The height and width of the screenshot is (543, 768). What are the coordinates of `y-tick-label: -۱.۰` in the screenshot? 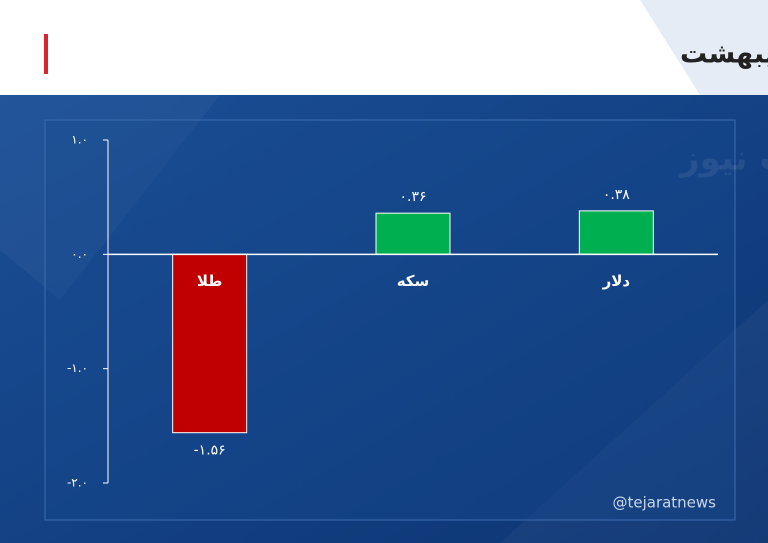 It's located at (77, 368).